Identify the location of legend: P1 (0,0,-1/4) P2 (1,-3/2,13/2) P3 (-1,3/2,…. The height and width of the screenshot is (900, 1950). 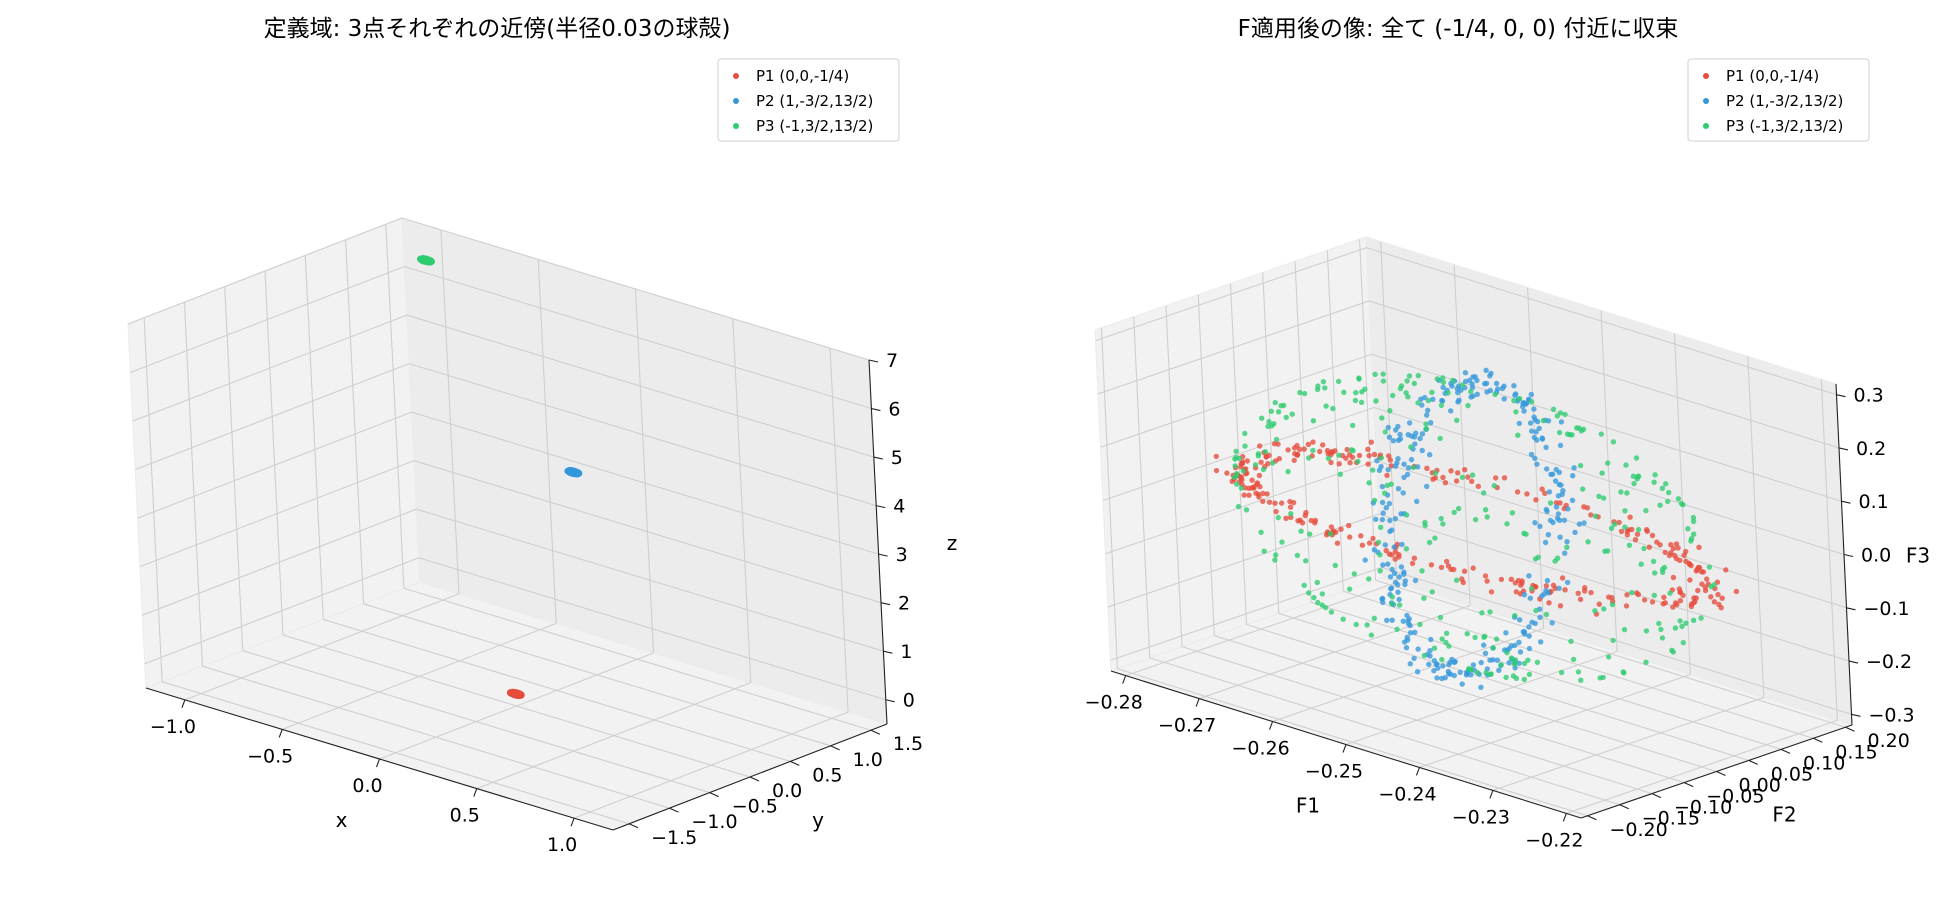
(1778, 100).